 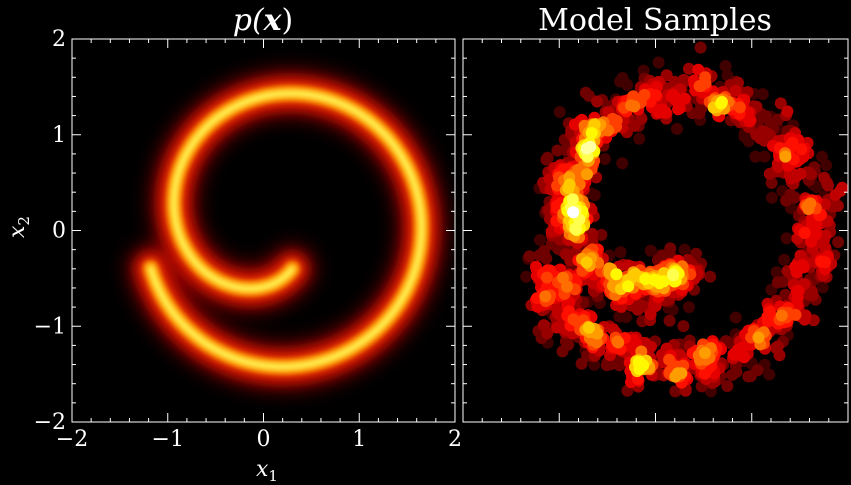 I want to click on x-axis-label: x1, so click(x=267, y=471).